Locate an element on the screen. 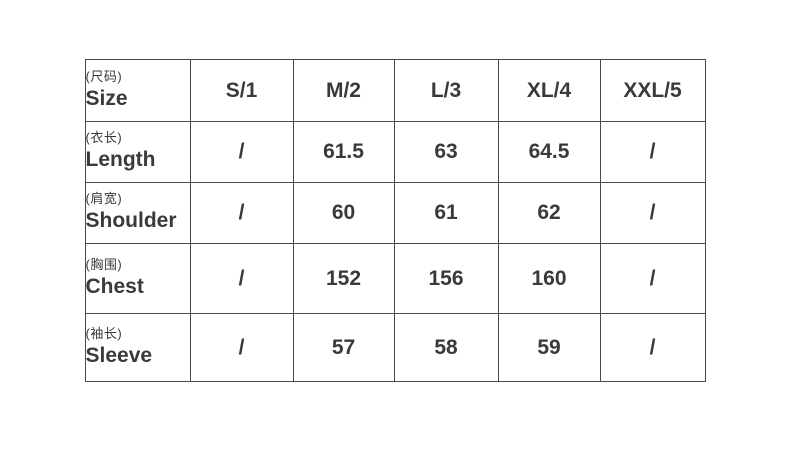 The image size is (790, 467). value-length-l3: 63 is located at coordinates (446, 152).